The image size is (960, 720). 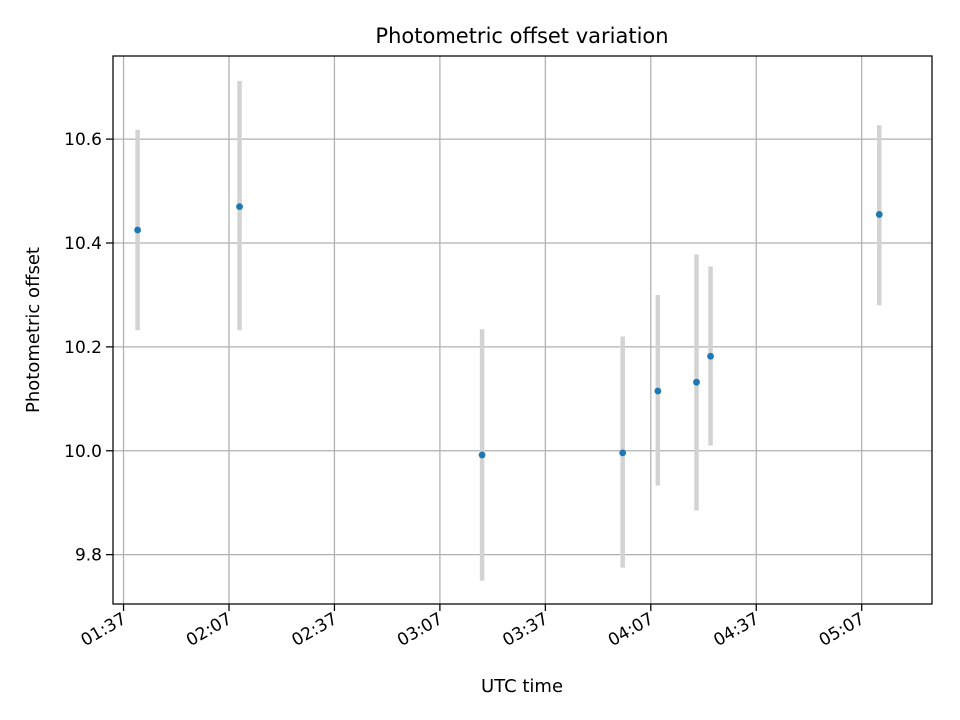 I want to click on y-tick-label: 10.0, so click(x=83, y=452).